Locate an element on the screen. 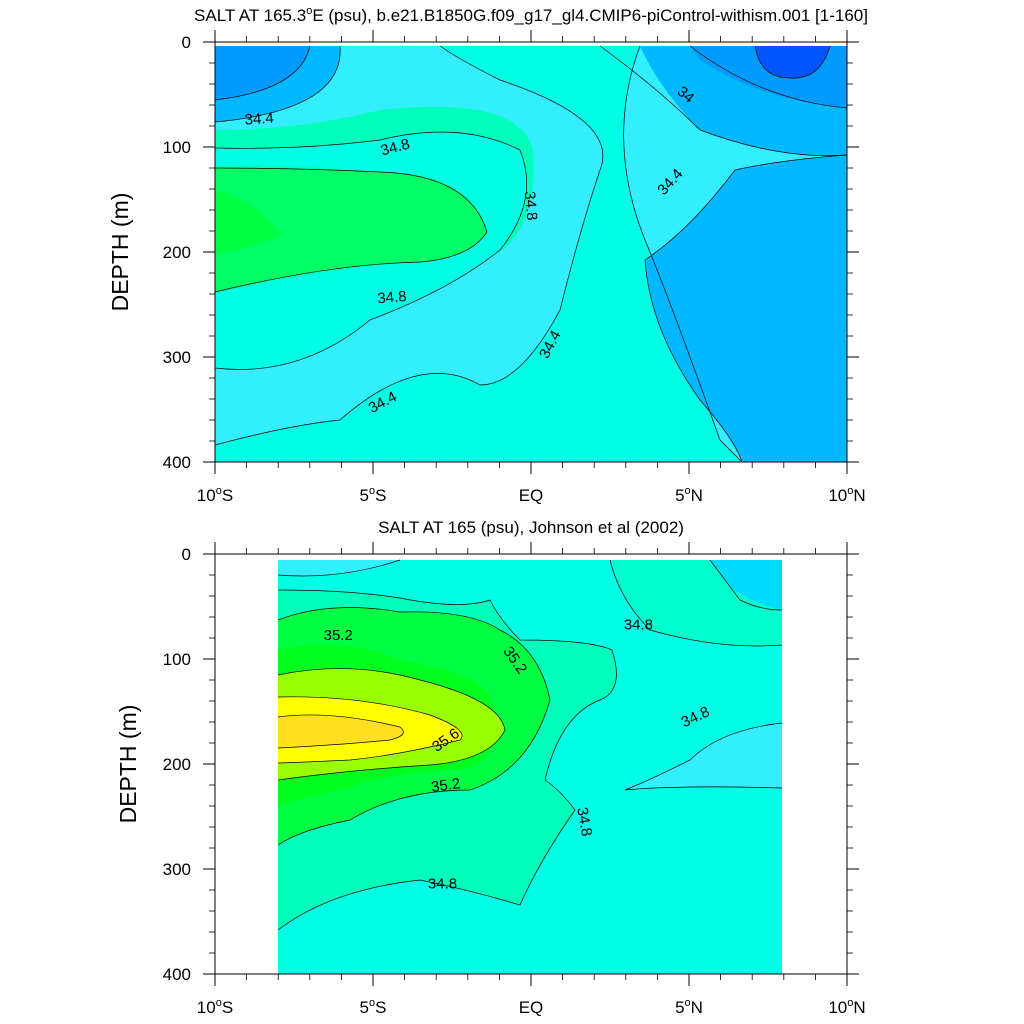  contour-label: 34.4 is located at coordinates (259, 119).